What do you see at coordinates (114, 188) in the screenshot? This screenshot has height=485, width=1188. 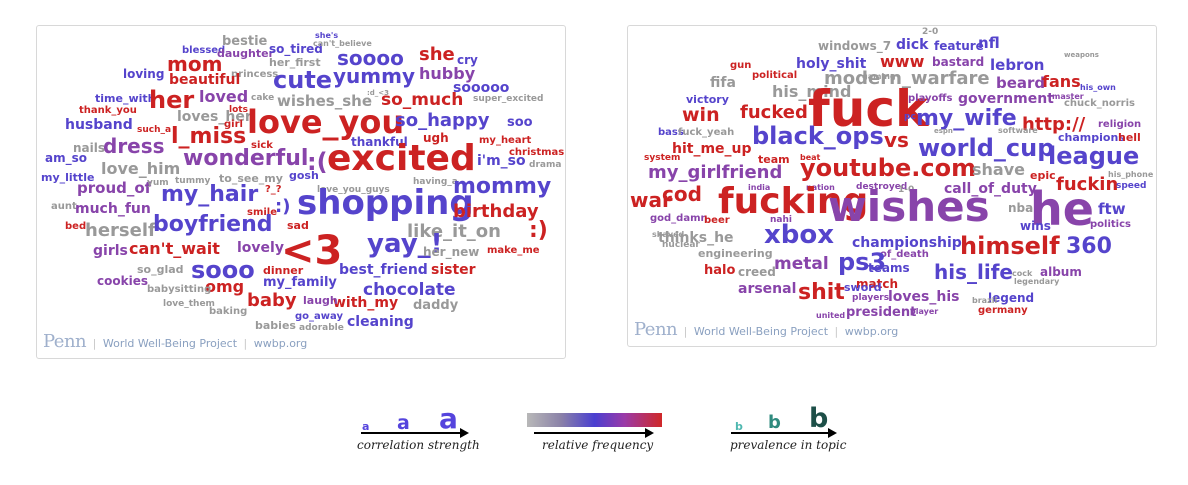 I see `cloud-word: proud_of` at bounding box center [114, 188].